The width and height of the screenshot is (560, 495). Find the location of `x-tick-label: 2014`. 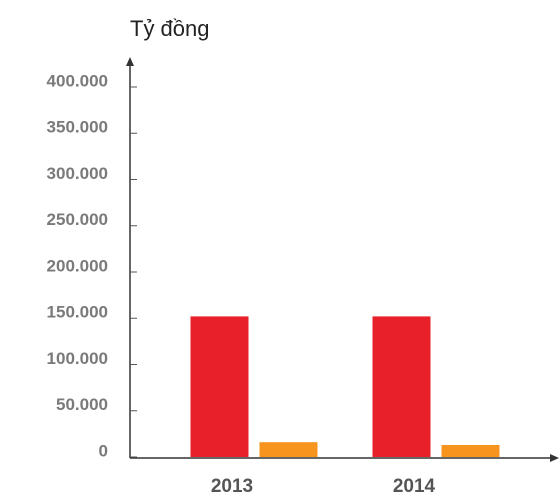

x-tick-label: 2014 is located at coordinates (414, 485).